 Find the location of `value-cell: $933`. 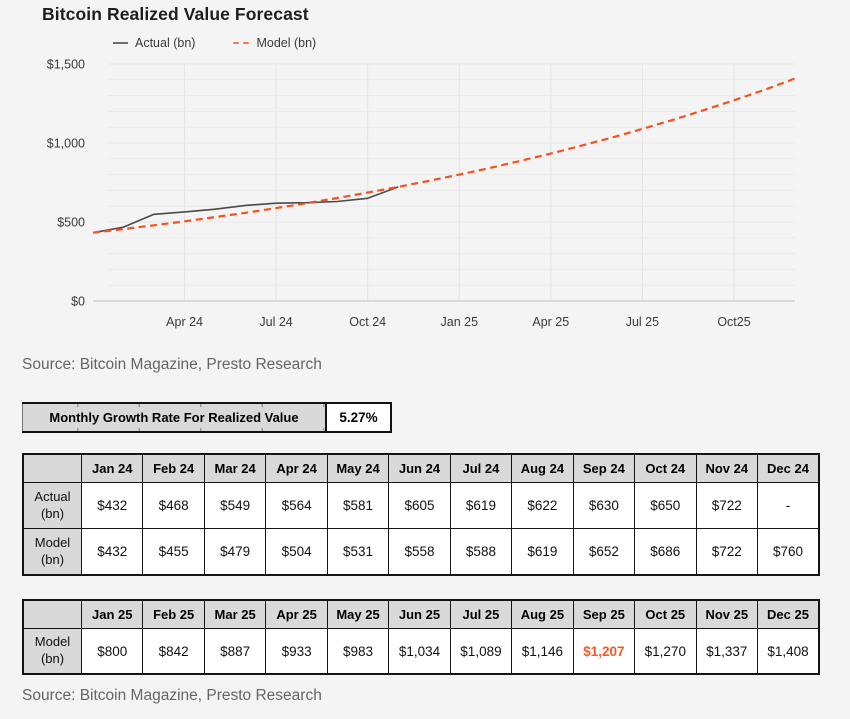

value-cell: $933 is located at coordinates (296, 651).